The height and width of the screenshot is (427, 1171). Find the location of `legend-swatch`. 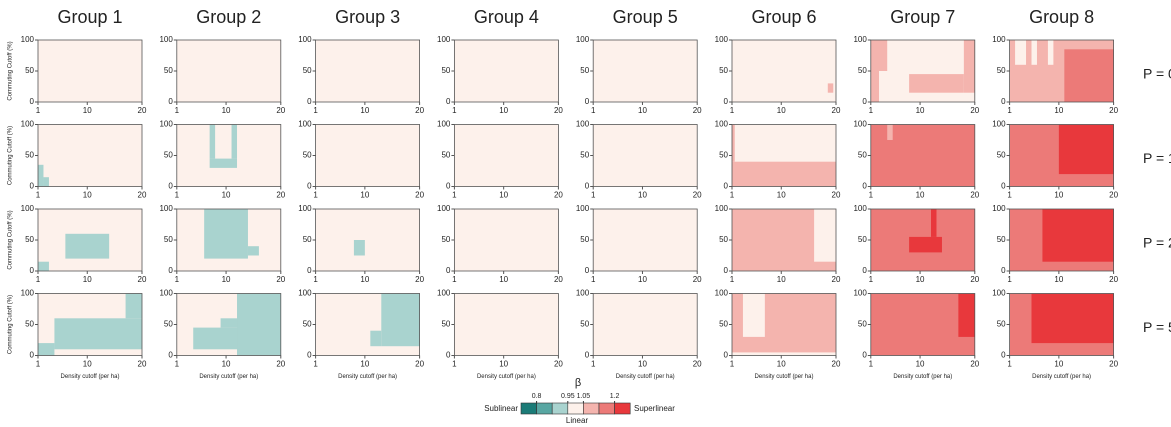

legend-swatch is located at coordinates (575, 408).